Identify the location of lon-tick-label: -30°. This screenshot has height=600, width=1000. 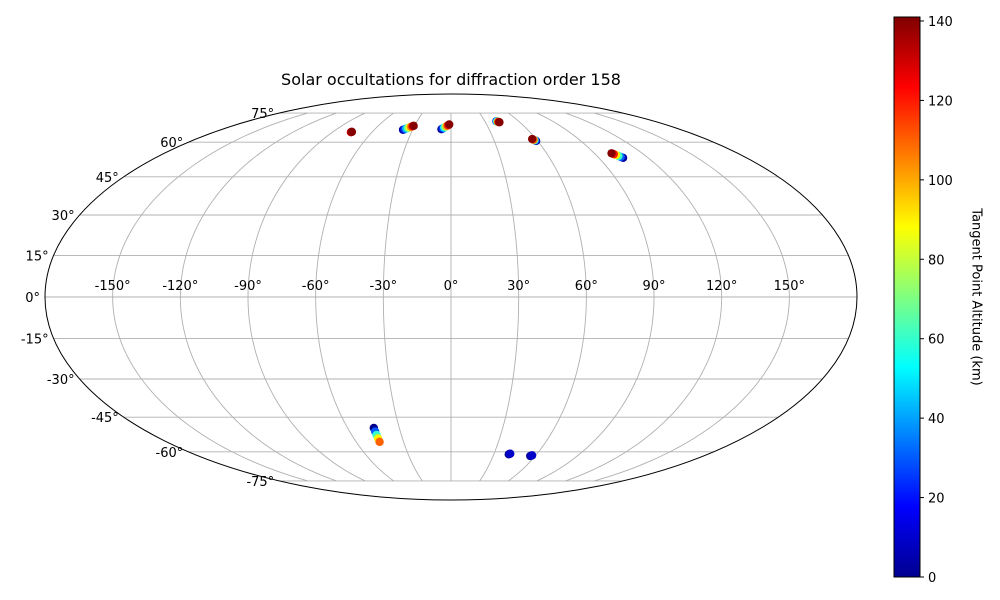
(383, 286).